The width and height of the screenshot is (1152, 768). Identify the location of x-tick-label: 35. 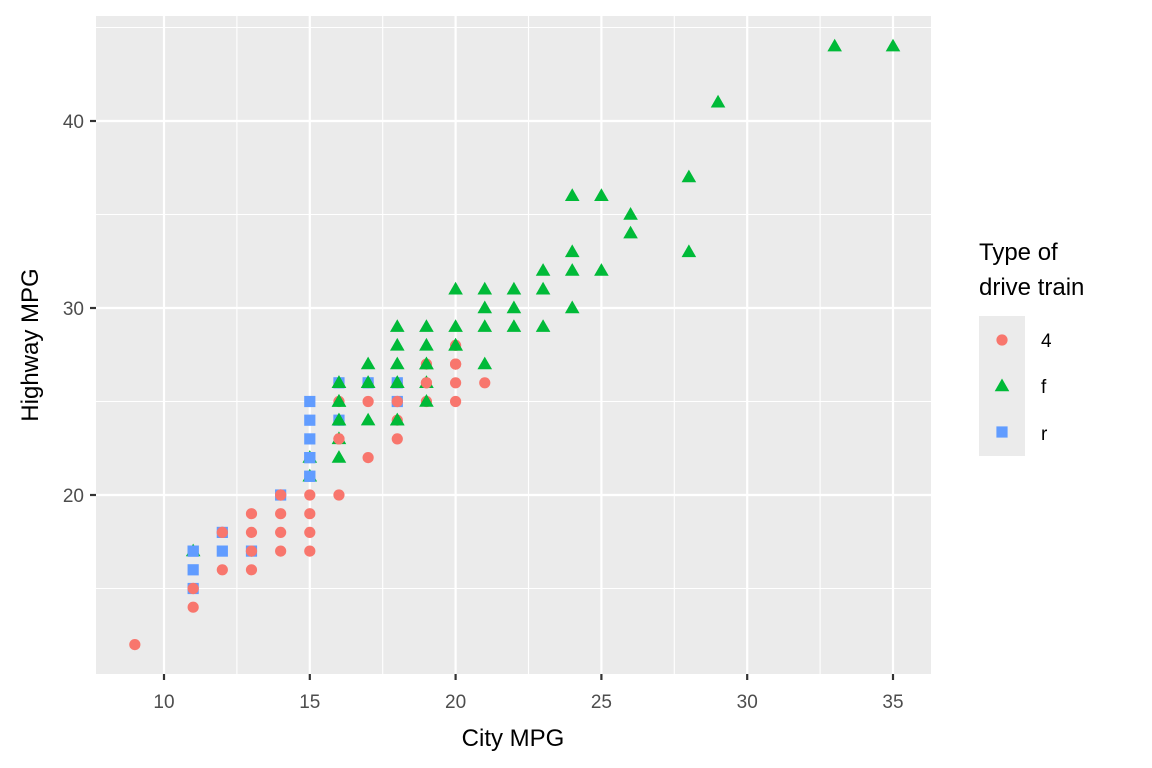
(892, 702).